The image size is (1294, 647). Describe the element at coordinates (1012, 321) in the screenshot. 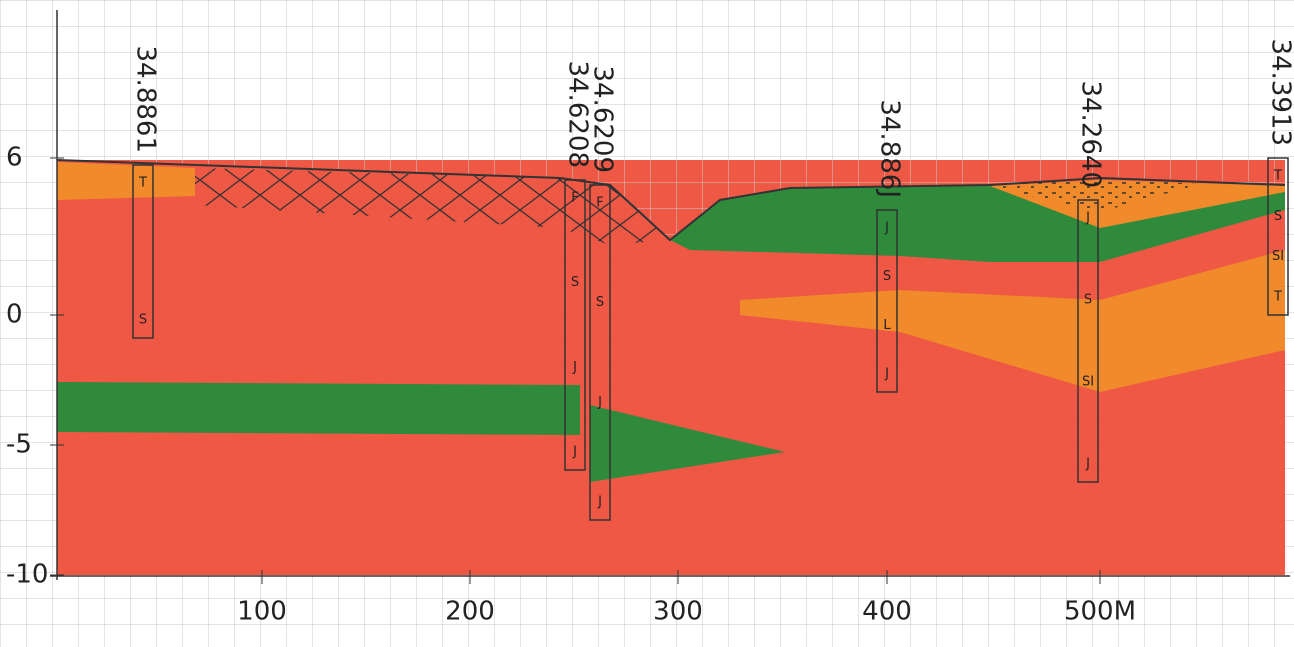

I see `orange-wedge` at that location.